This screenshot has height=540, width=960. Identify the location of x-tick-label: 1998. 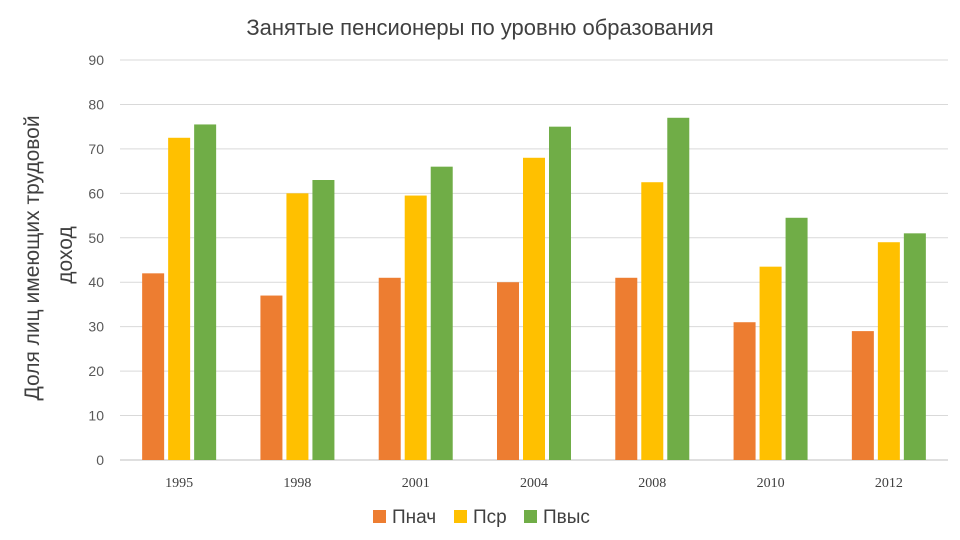
(297, 483).